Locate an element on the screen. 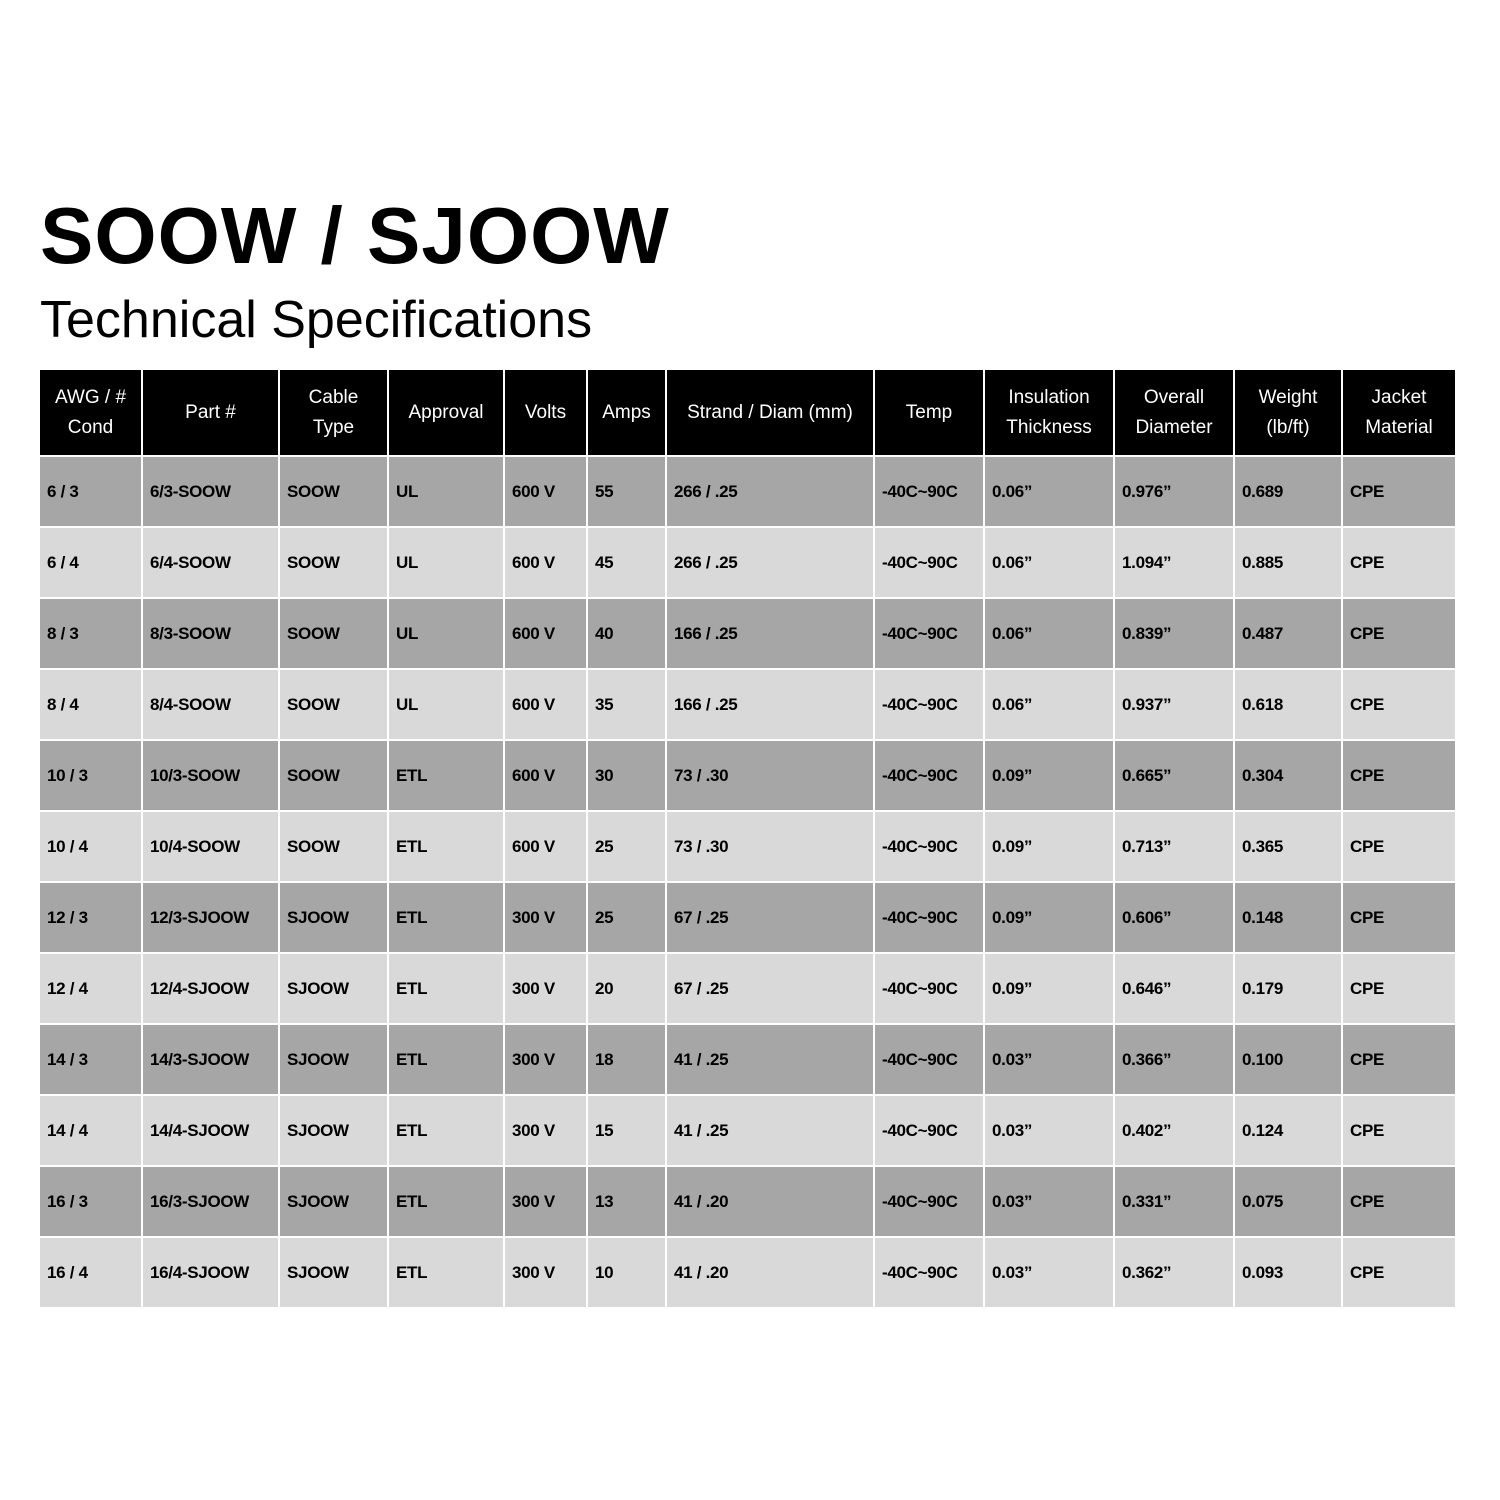 The image size is (1500, 1500). table-cell: 0.937” is located at coordinates (1174, 704).